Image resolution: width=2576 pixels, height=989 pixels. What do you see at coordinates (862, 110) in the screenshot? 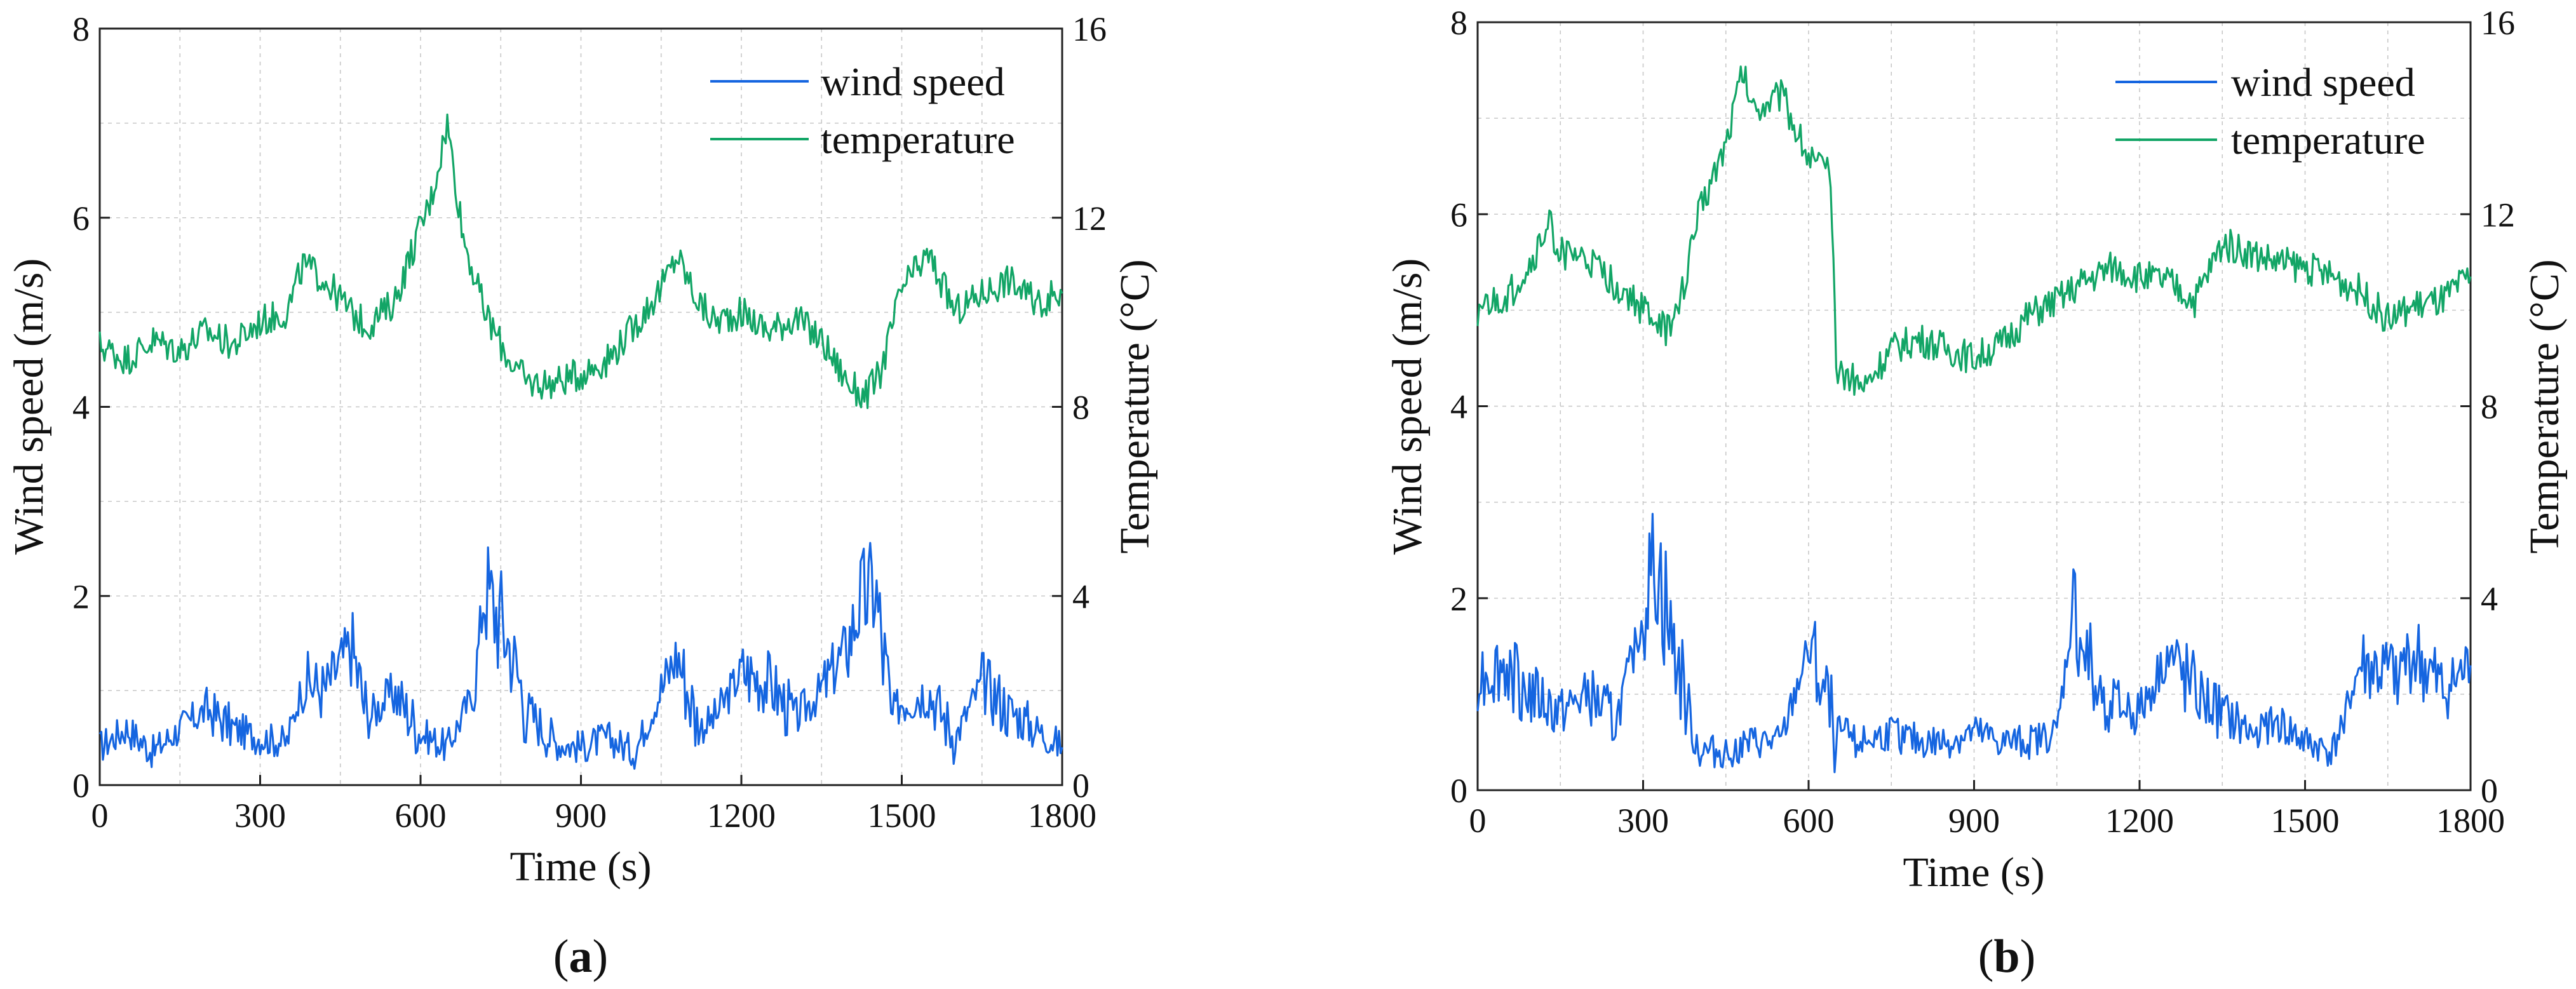
I see `legend-a: wind speed temperature` at bounding box center [862, 110].